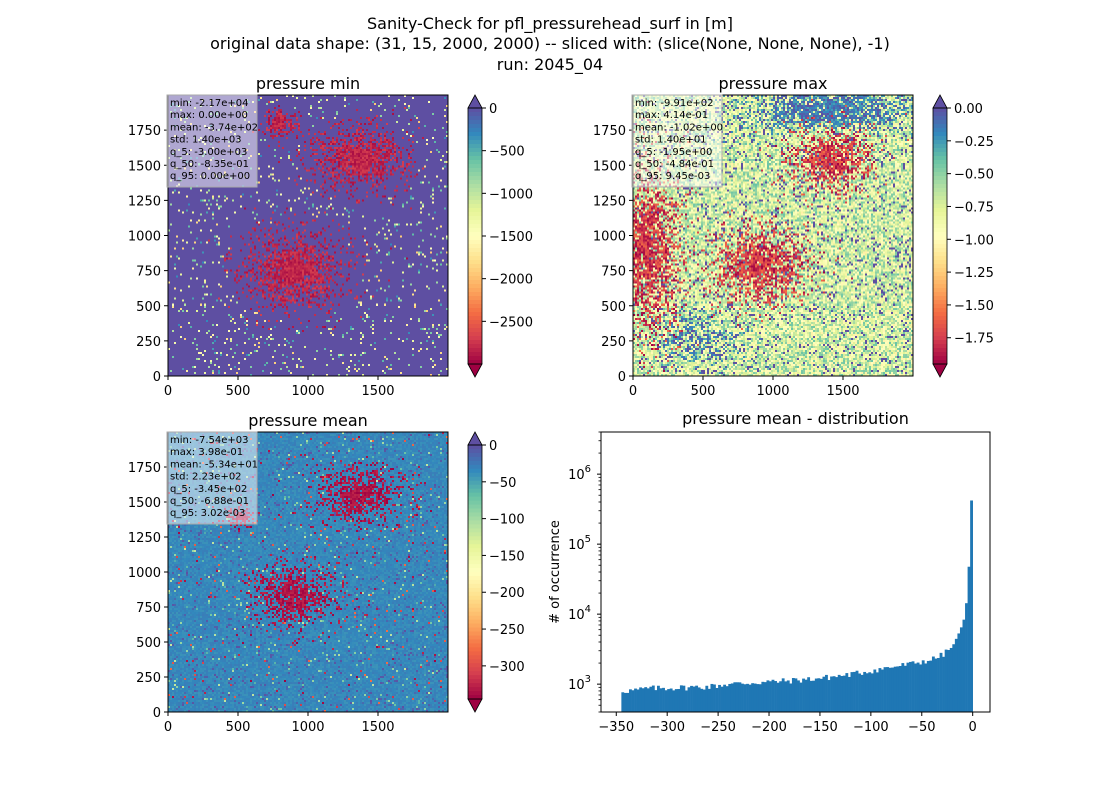  What do you see at coordinates (206, 452) in the screenshot?
I see `stats-line: max: 3.98e-01` at bounding box center [206, 452].